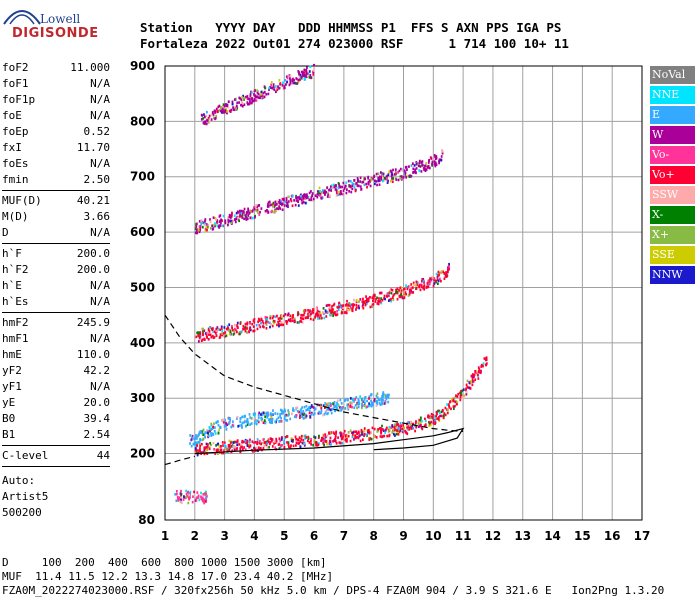 The height and width of the screenshot is (600, 700). Describe the element at coordinates (56, 403) in the screenshot. I see `param-row: yE 20.0` at that location.